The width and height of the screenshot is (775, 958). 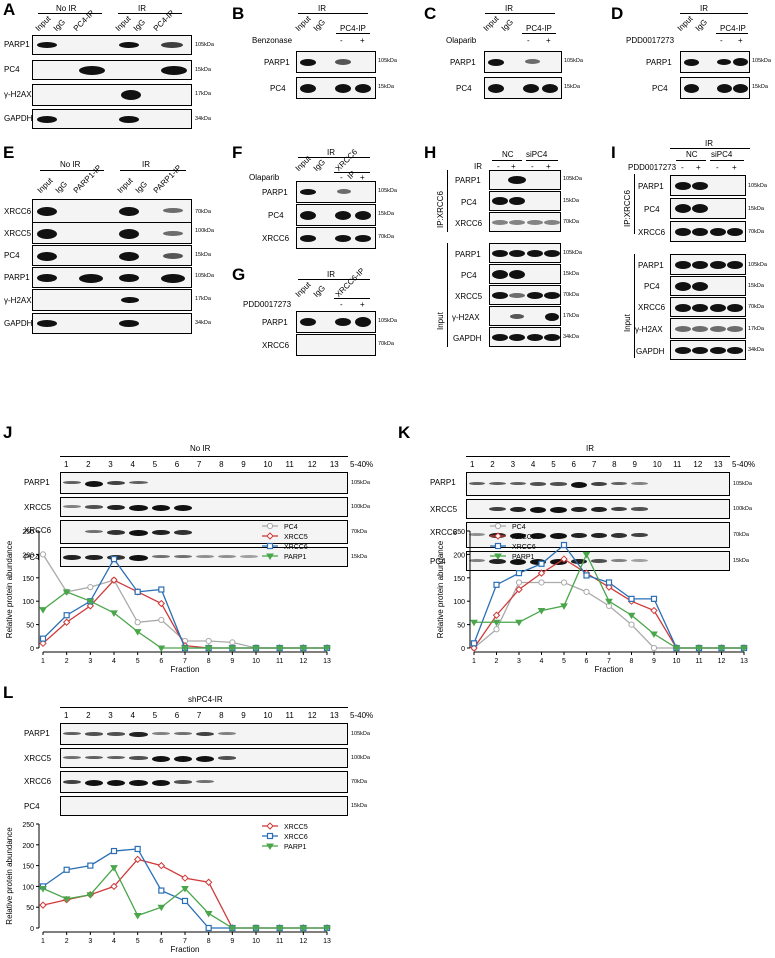 What do you see at coordinates (353, 28) in the screenshot?
I see `lane-label: PC4-IP` at bounding box center [353, 28].